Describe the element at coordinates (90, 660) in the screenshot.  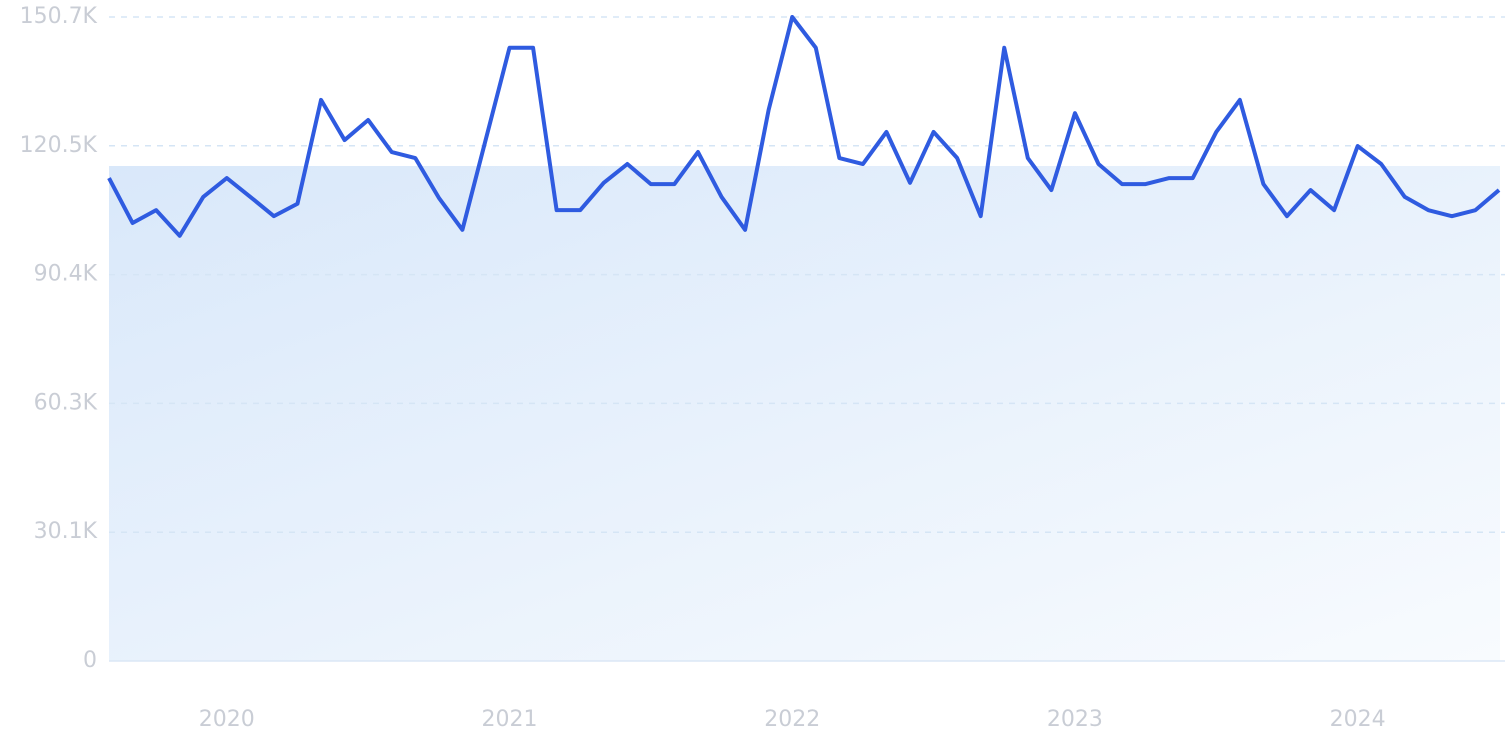
I see `y-tick-label: 0` at that location.